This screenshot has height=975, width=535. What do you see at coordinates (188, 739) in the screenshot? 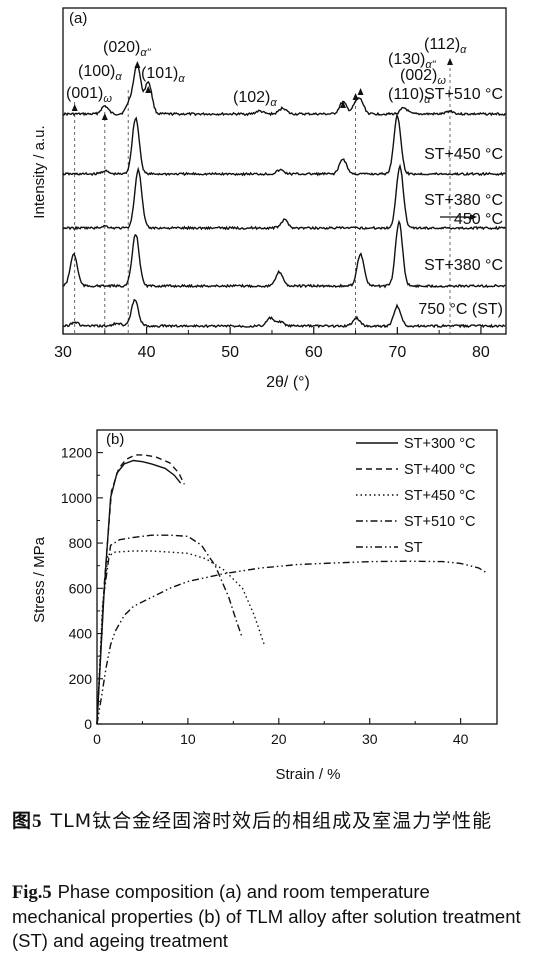
I see `x-tick-label-b: 10` at bounding box center [188, 739].